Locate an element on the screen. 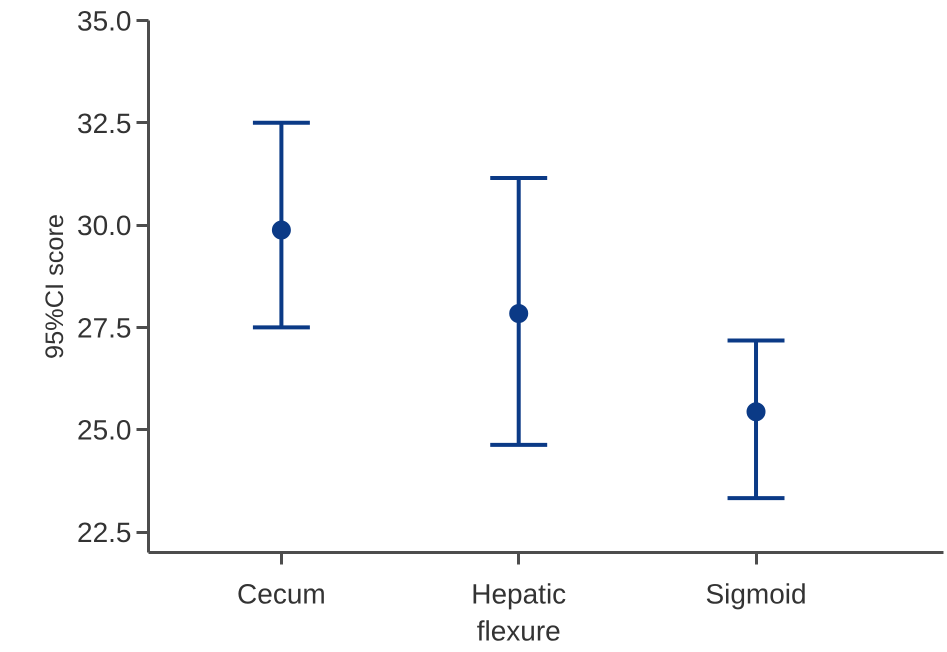 The width and height of the screenshot is (947, 652). y-tick-label: 30.0 is located at coordinates (104, 226).